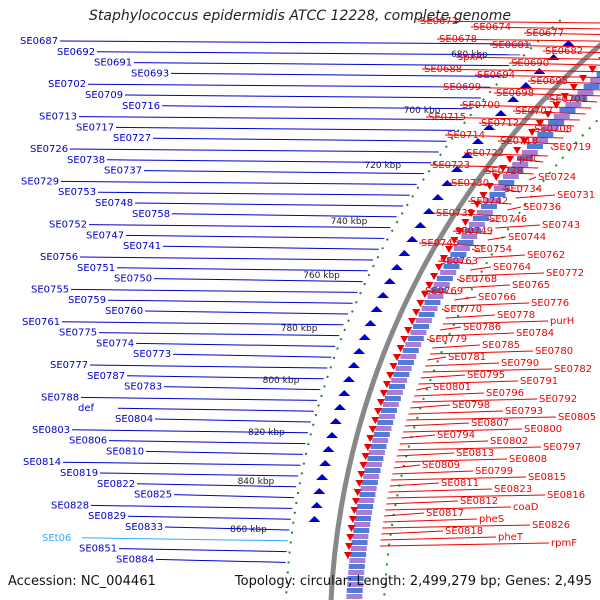 The width and height of the screenshot is (600, 600). What do you see at coordinates (60, 397) in the screenshot?
I see `left-gene-label: SE0788` at bounding box center [60, 397].